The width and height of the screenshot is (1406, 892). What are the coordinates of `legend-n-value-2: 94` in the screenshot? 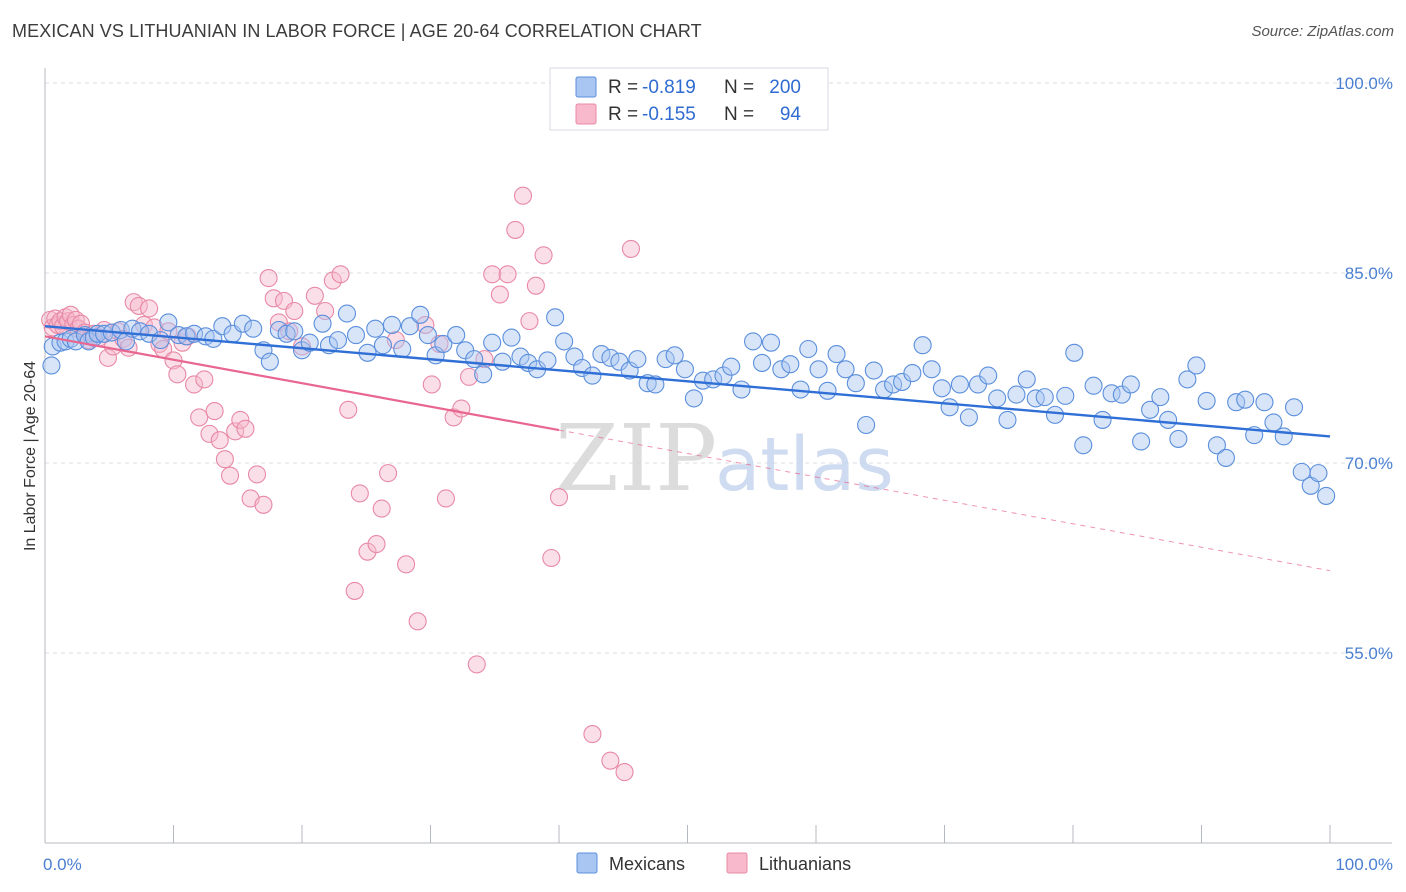 It's located at (791, 114).